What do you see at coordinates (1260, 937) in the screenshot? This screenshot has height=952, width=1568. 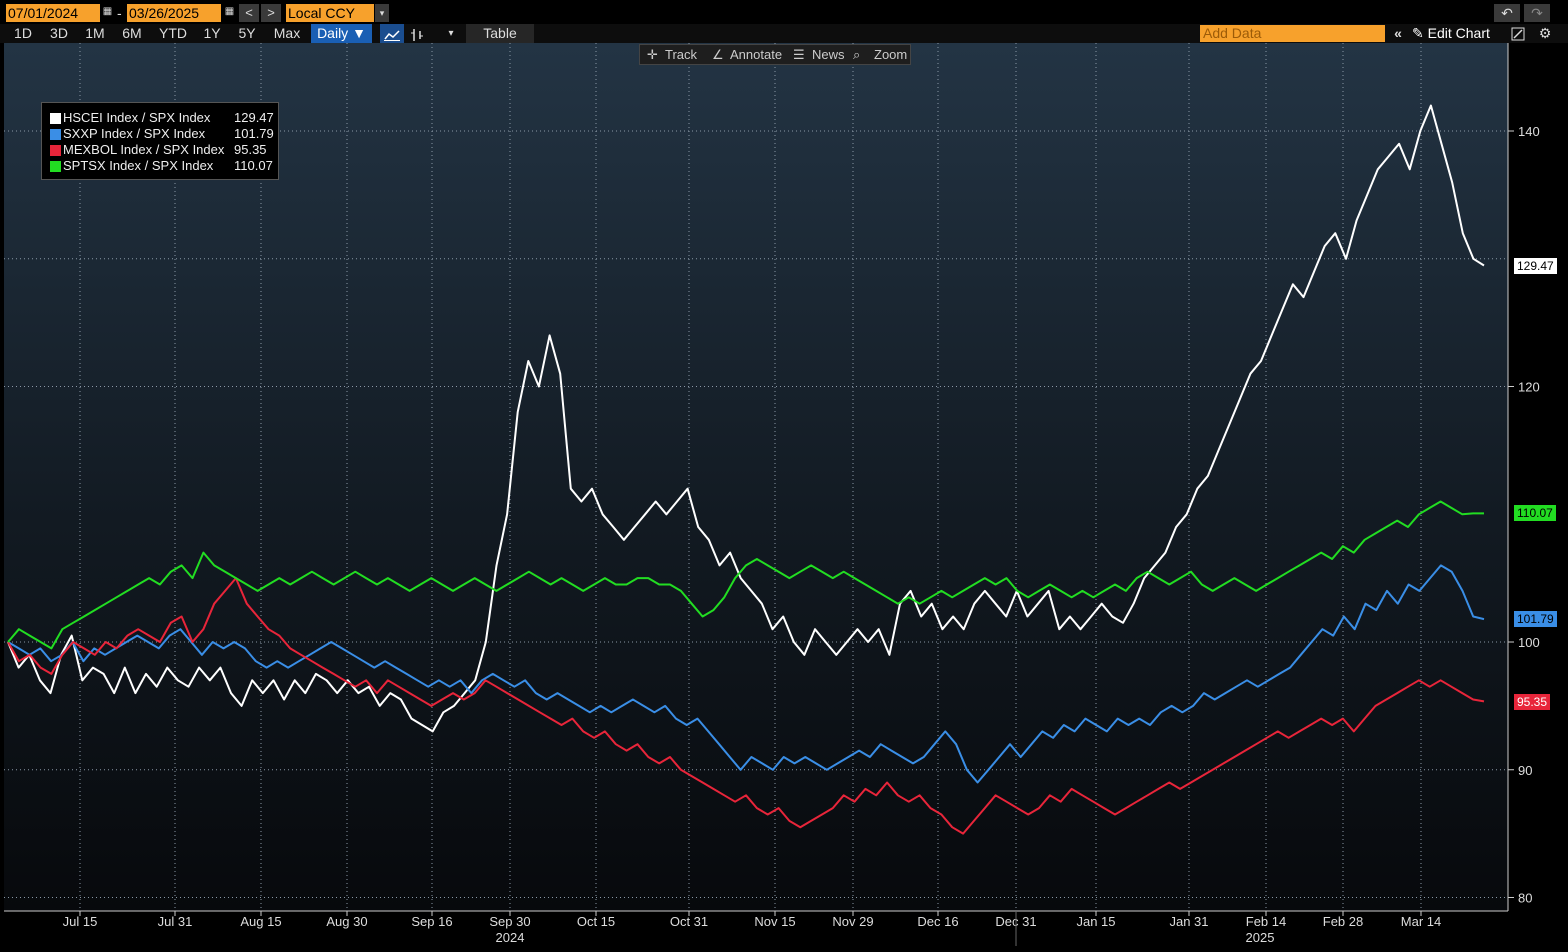 I see `x-year-label: 2025` at bounding box center [1260, 937].